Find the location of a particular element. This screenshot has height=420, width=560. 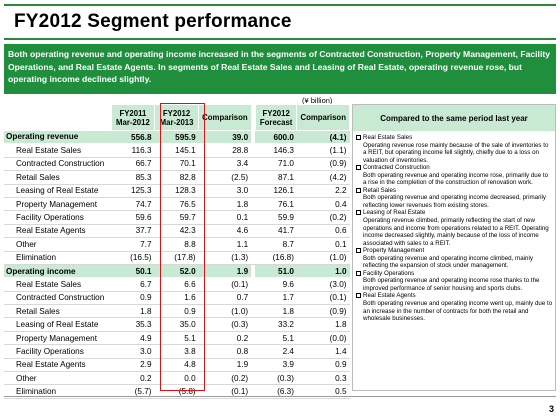

comment-title: Facility Operations is located at coordinates (389, 273).